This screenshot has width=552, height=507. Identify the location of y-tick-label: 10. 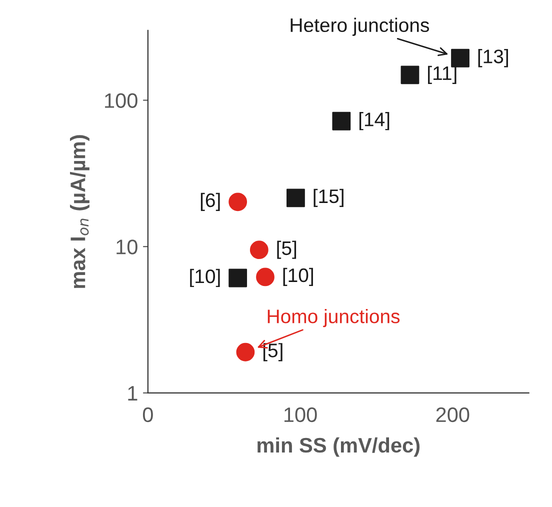
(127, 247).